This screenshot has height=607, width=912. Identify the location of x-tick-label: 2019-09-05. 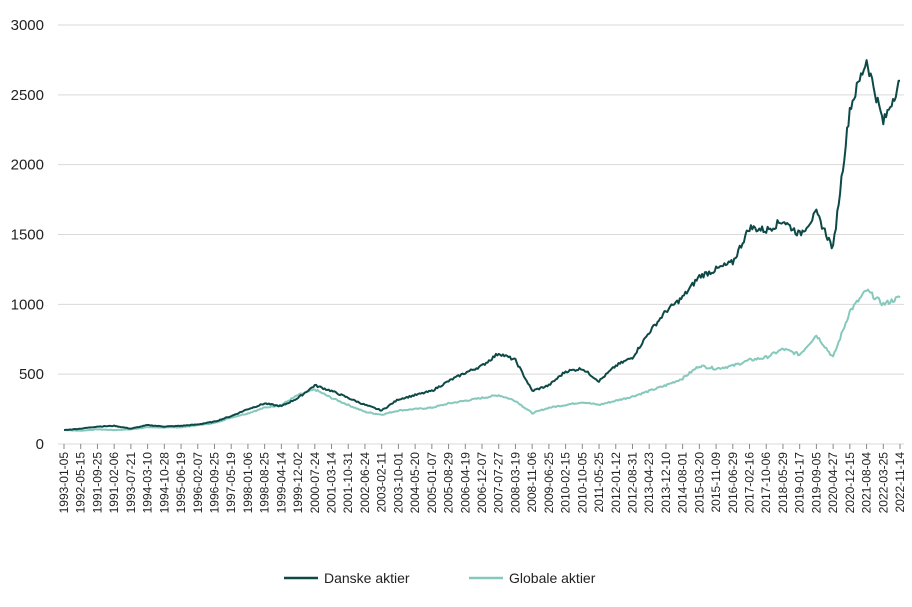
(816, 483).